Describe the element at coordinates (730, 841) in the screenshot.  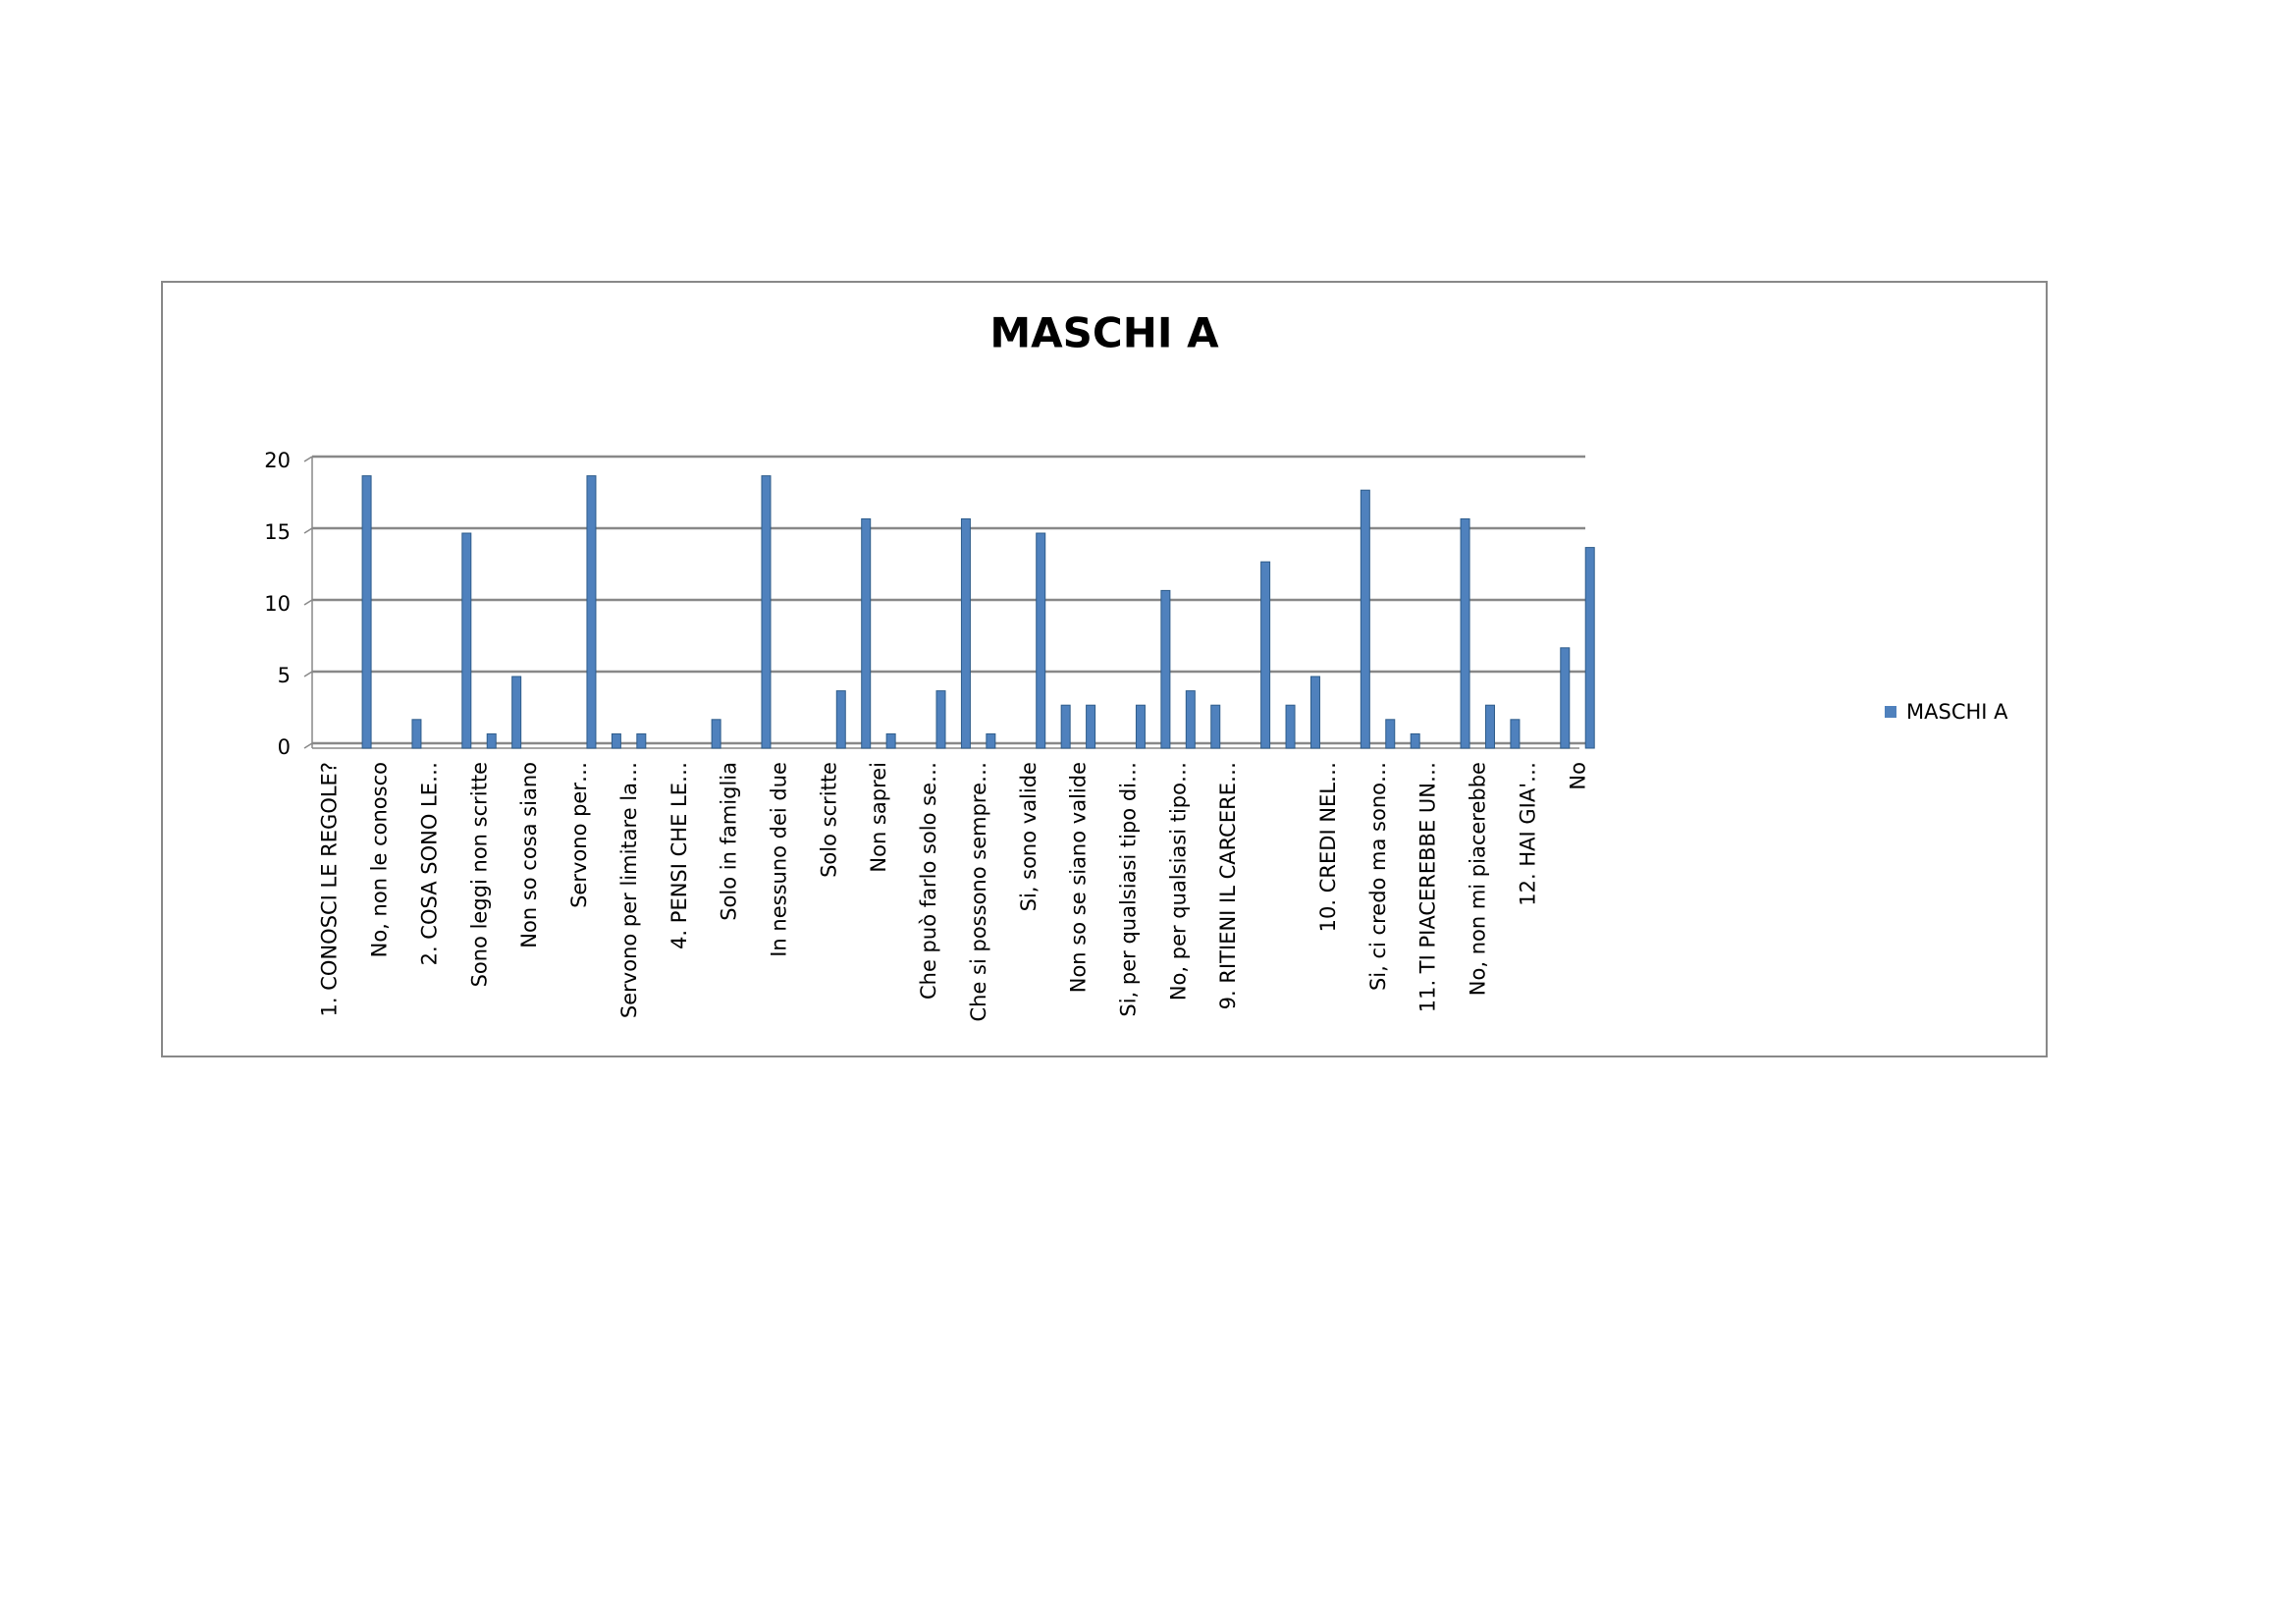
I see `x-tick-label: Solo in famiglia` at that location.